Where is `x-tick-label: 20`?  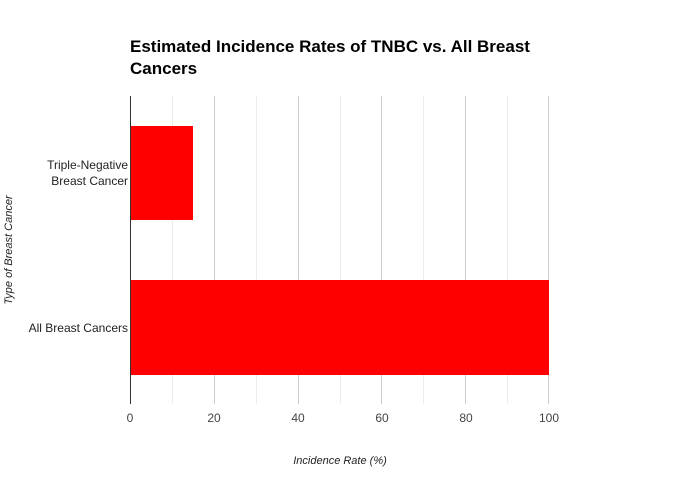 x-tick-label: 20 is located at coordinates (214, 418).